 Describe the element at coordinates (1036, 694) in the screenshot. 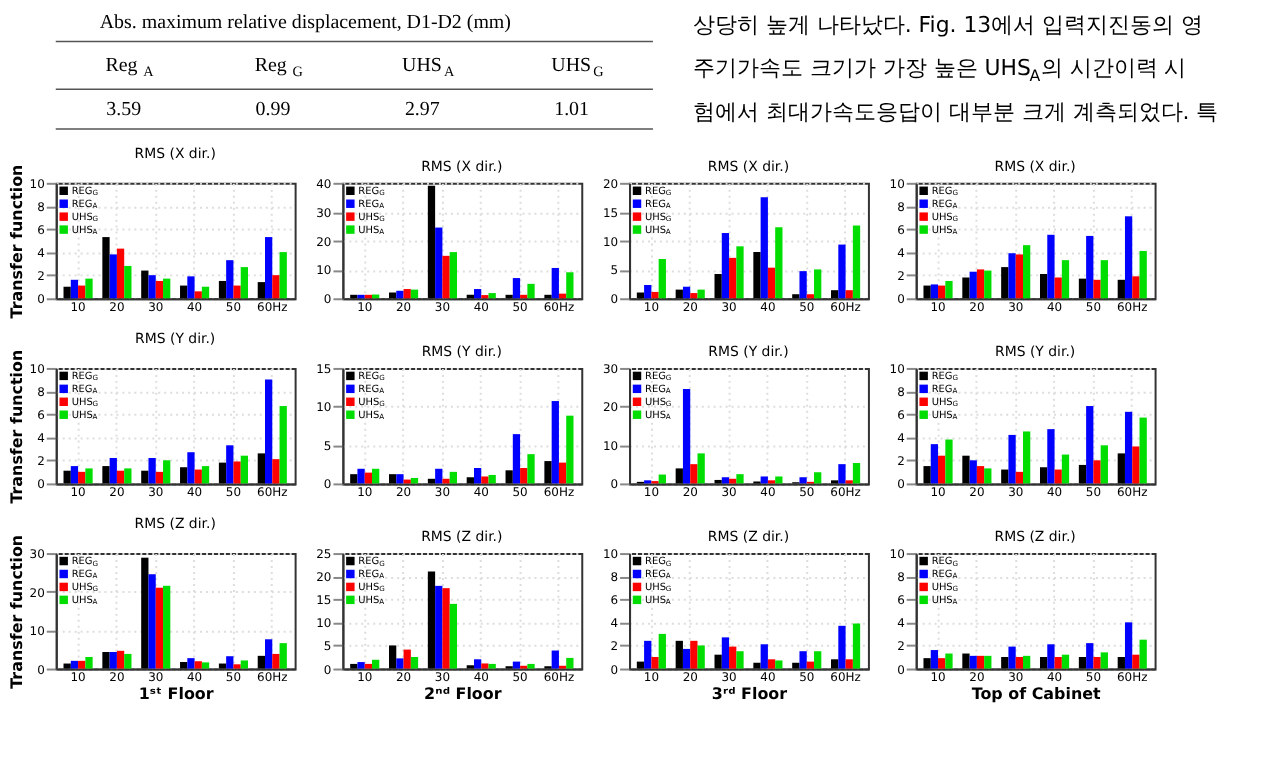

I see `x-axis-title: Top of Cabinet` at that location.